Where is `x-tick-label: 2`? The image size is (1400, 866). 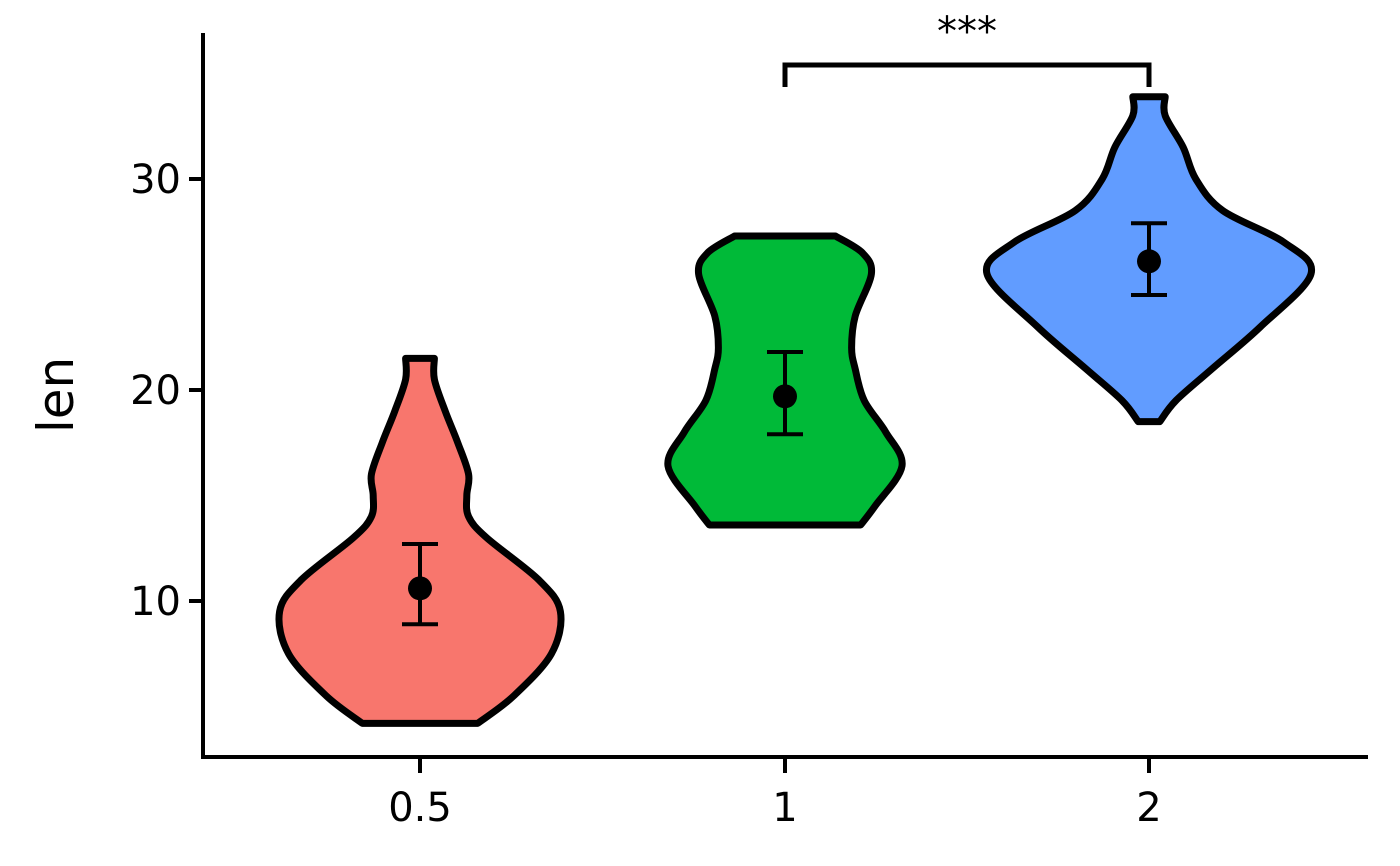
x-tick-label: 2 is located at coordinates (1148, 808).